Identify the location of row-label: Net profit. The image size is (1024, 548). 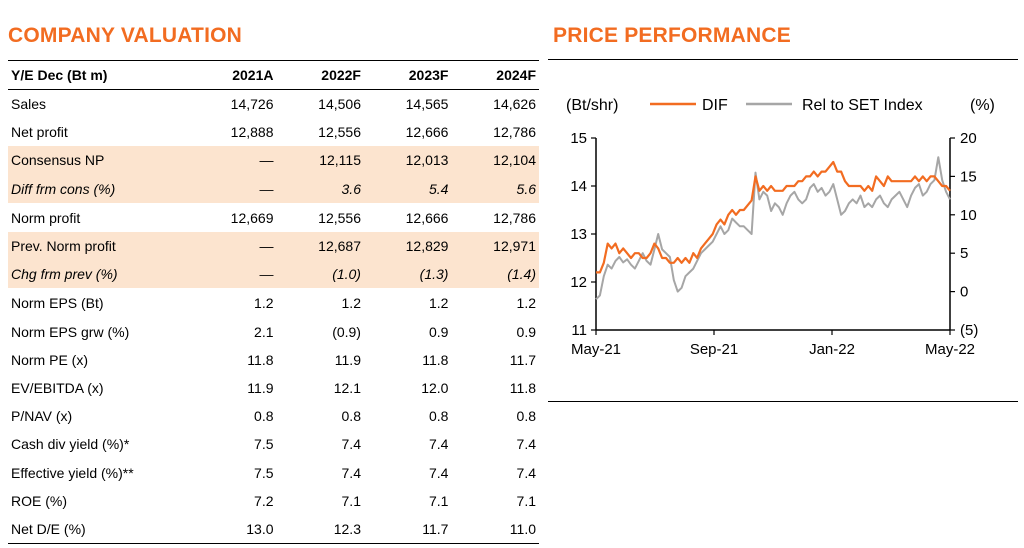
(39, 132).